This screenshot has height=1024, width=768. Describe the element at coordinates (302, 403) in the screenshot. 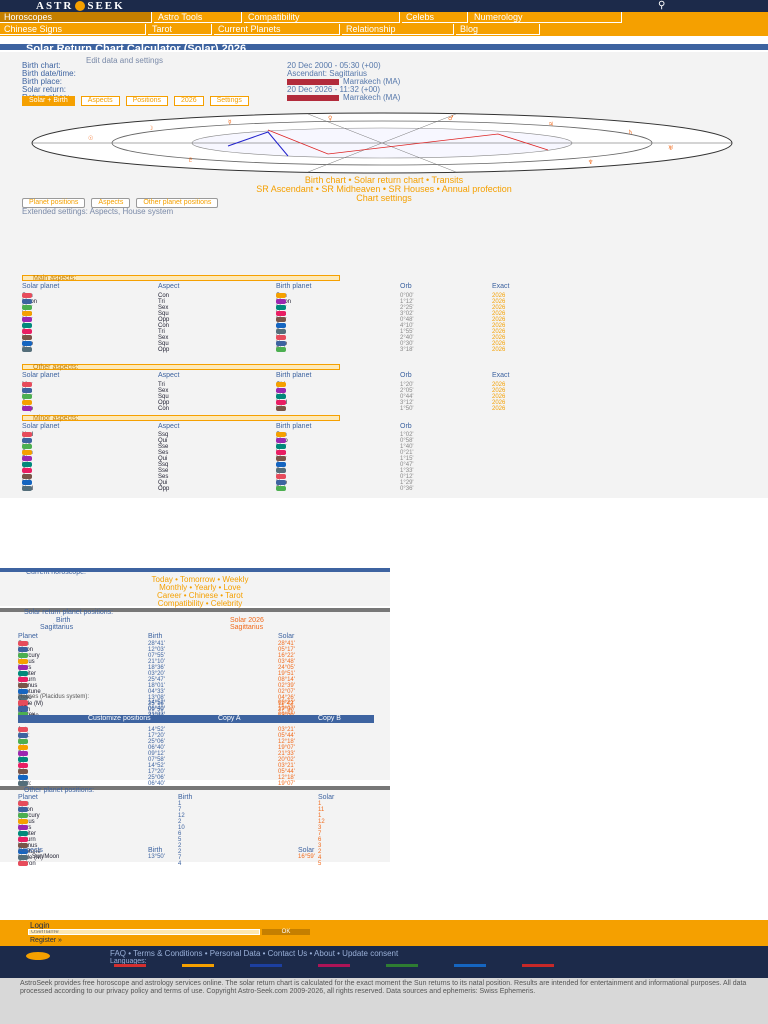

I see `table-row: Jup Opp Nod 3°12' 2026` at that location.